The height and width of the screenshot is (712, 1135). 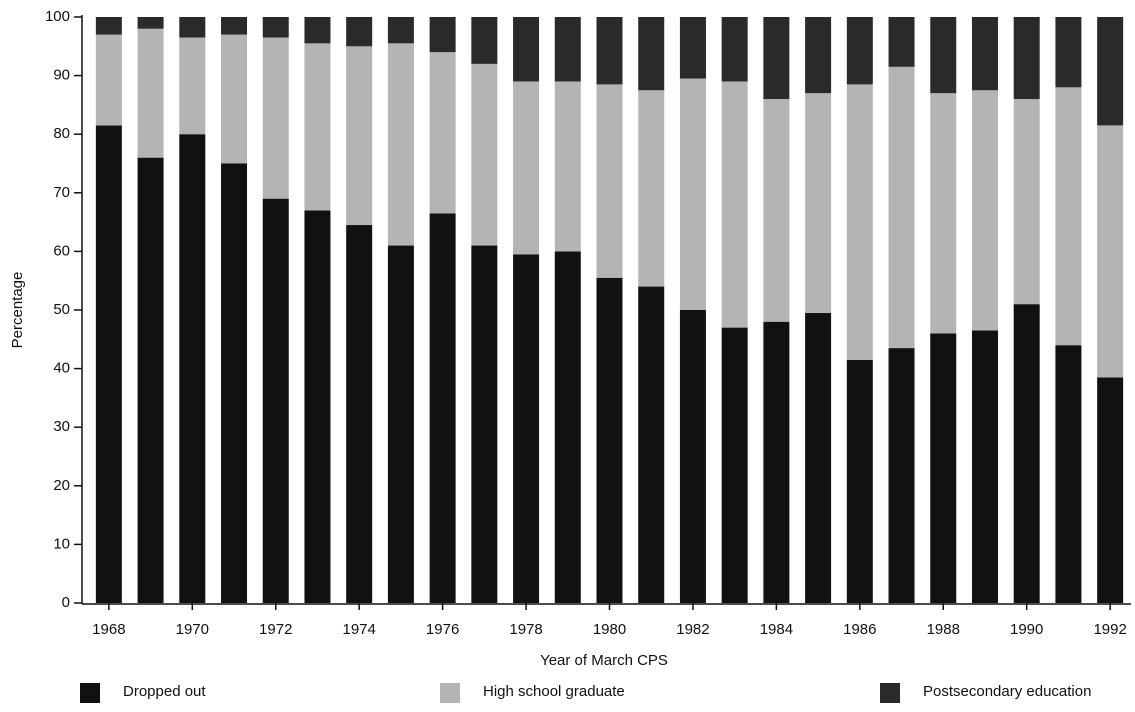 I want to click on y-tick-label: 10, so click(x=61, y=543).